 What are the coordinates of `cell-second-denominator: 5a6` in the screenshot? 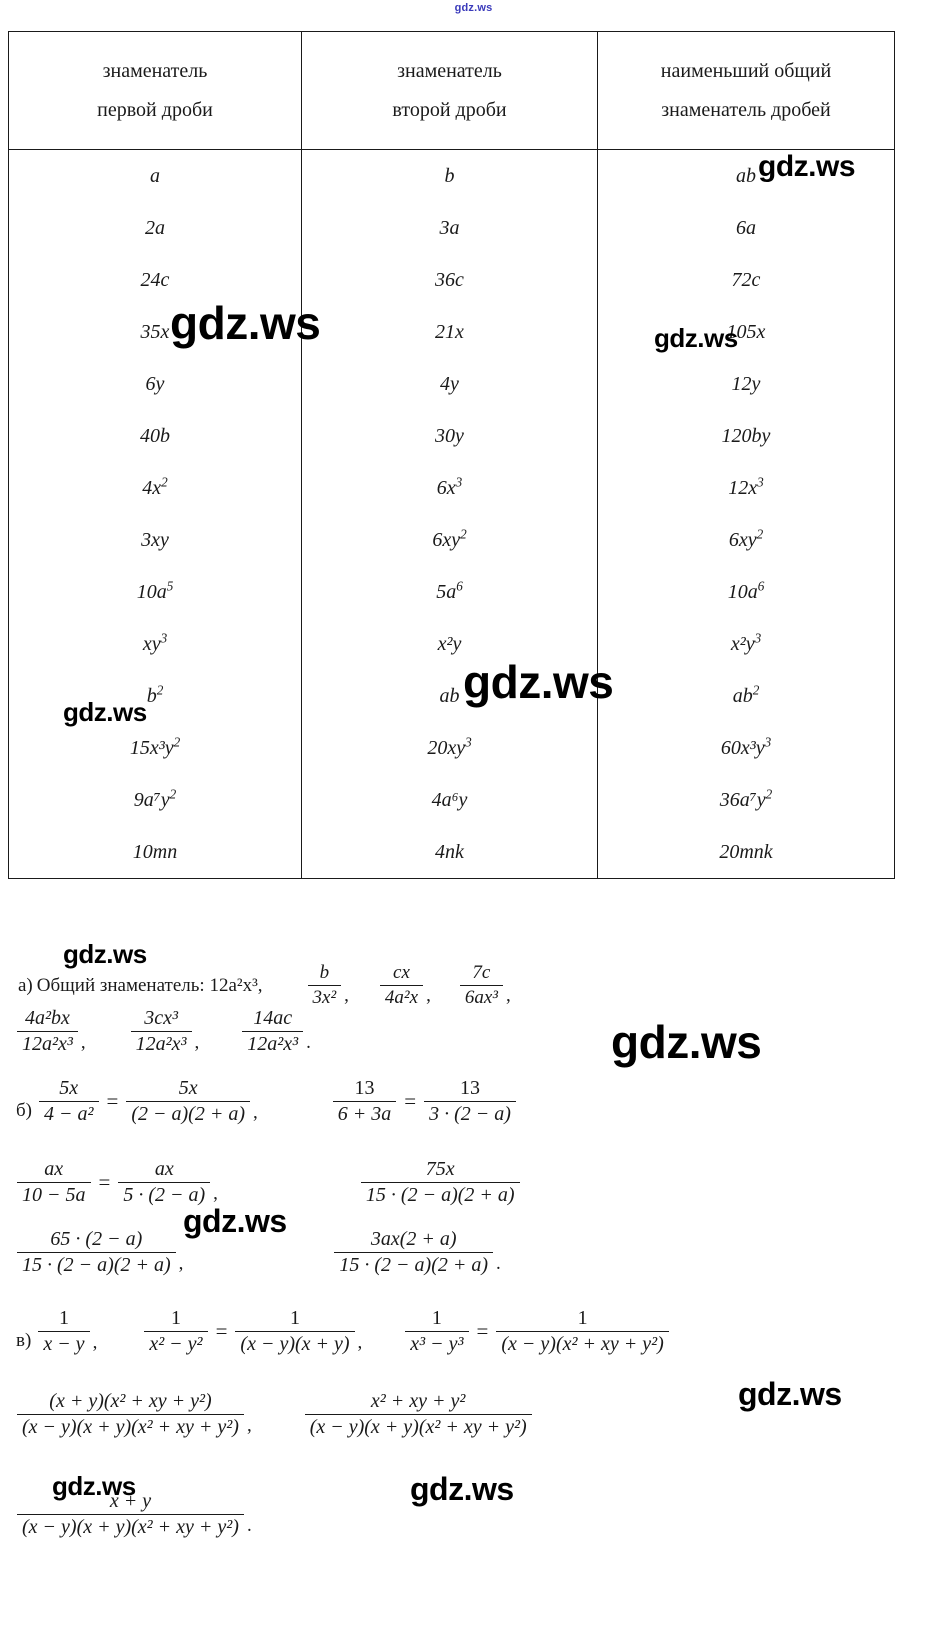 It's located at (449, 592).